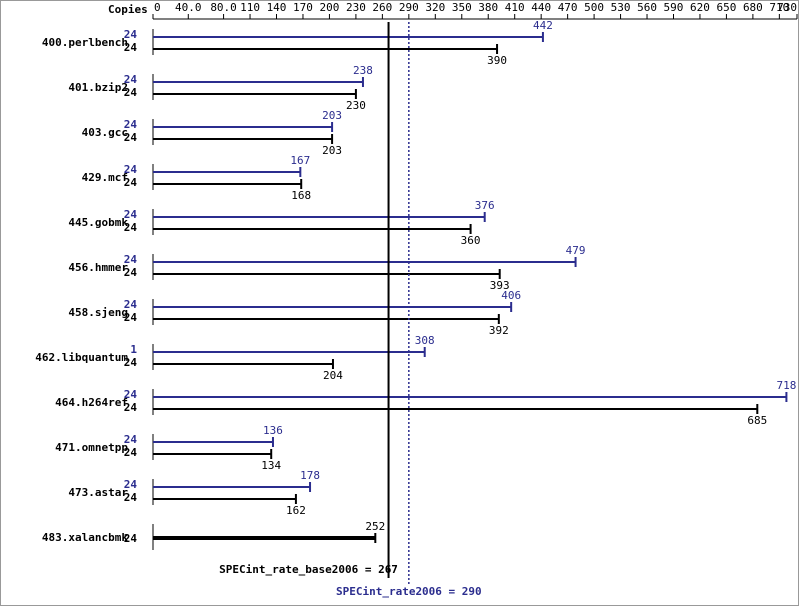 Image resolution: width=799 pixels, height=606 pixels. I want to click on x-tick-label: 230, so click(356, 7).